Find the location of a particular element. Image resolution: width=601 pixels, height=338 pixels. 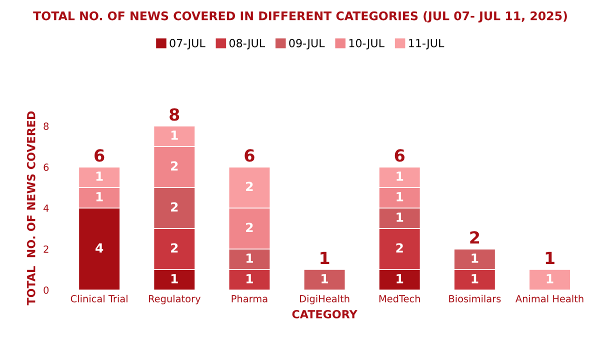

y-tick-label: 2 is located at coordinates (46, 249).